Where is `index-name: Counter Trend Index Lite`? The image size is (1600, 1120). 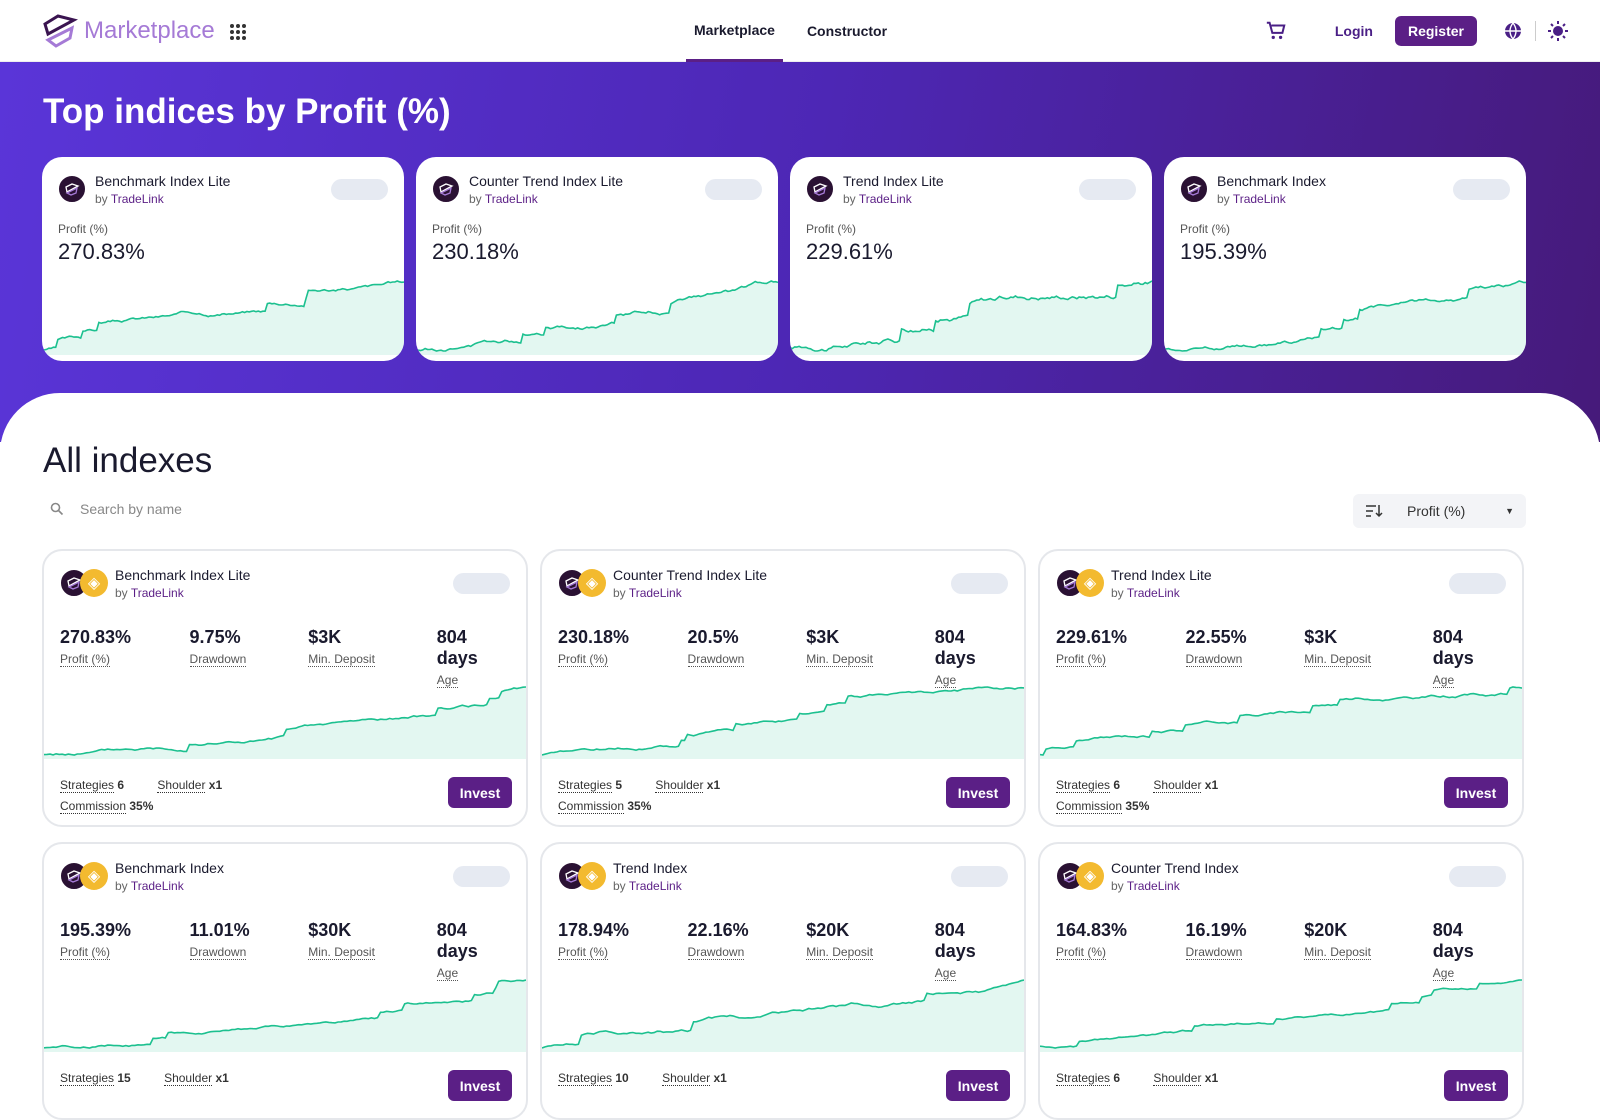 index-name: Counter Trend Index Lite is located at coordinates (546, 181).